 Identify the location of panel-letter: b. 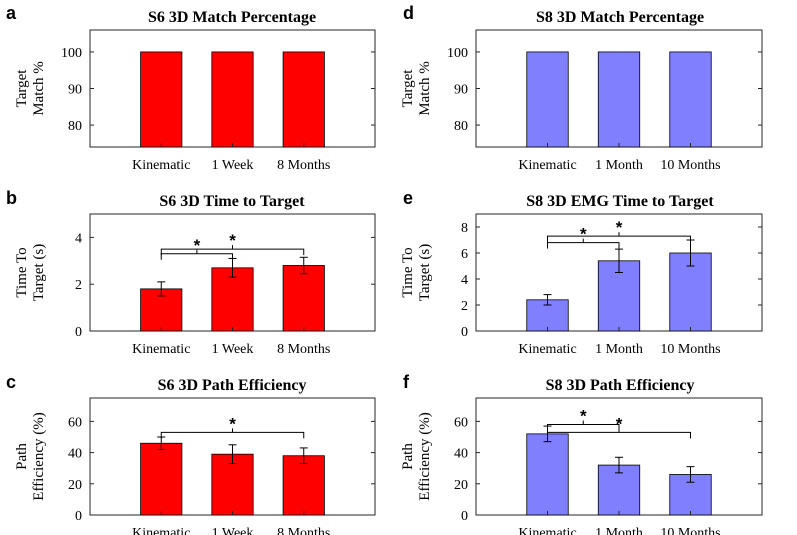
(11, 198).